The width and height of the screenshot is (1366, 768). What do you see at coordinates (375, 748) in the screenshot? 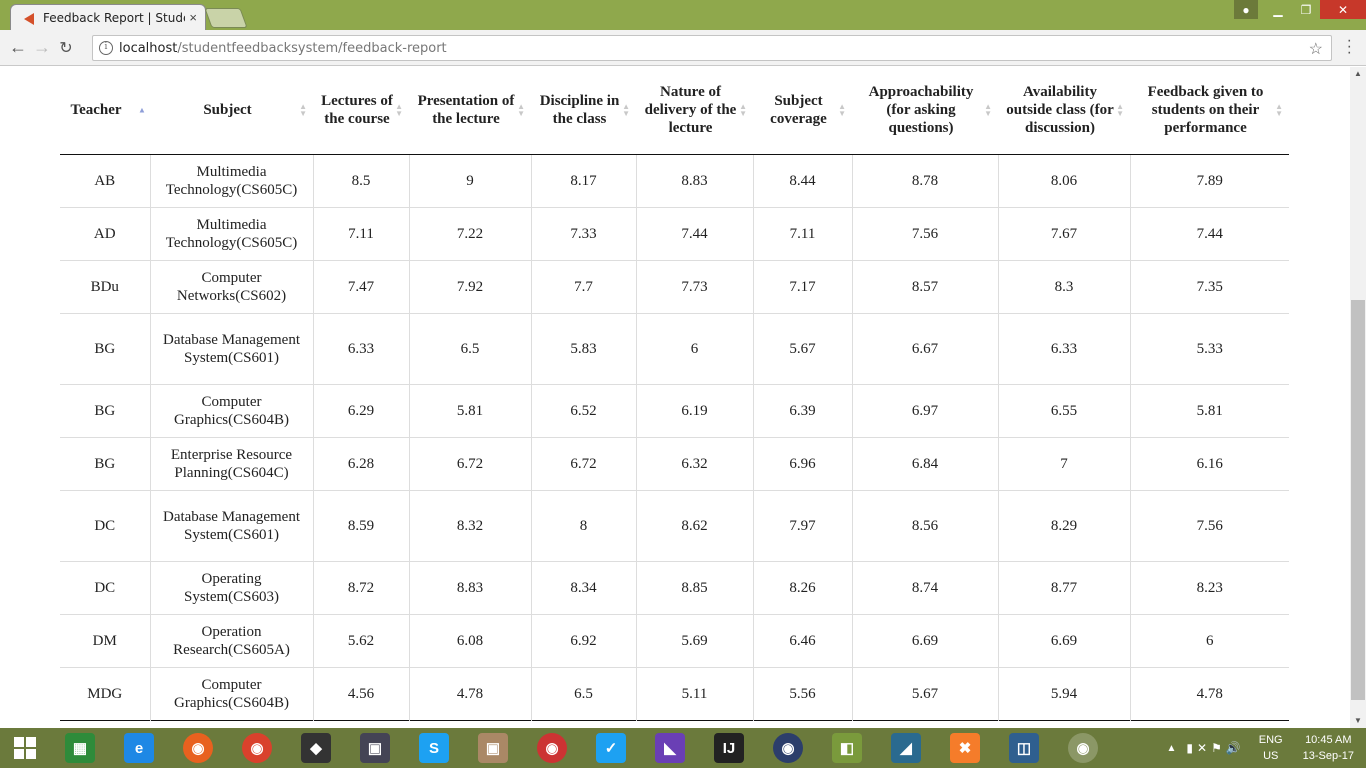
I see `app-photo-icon: ▣` at bounding box center [375, 748].